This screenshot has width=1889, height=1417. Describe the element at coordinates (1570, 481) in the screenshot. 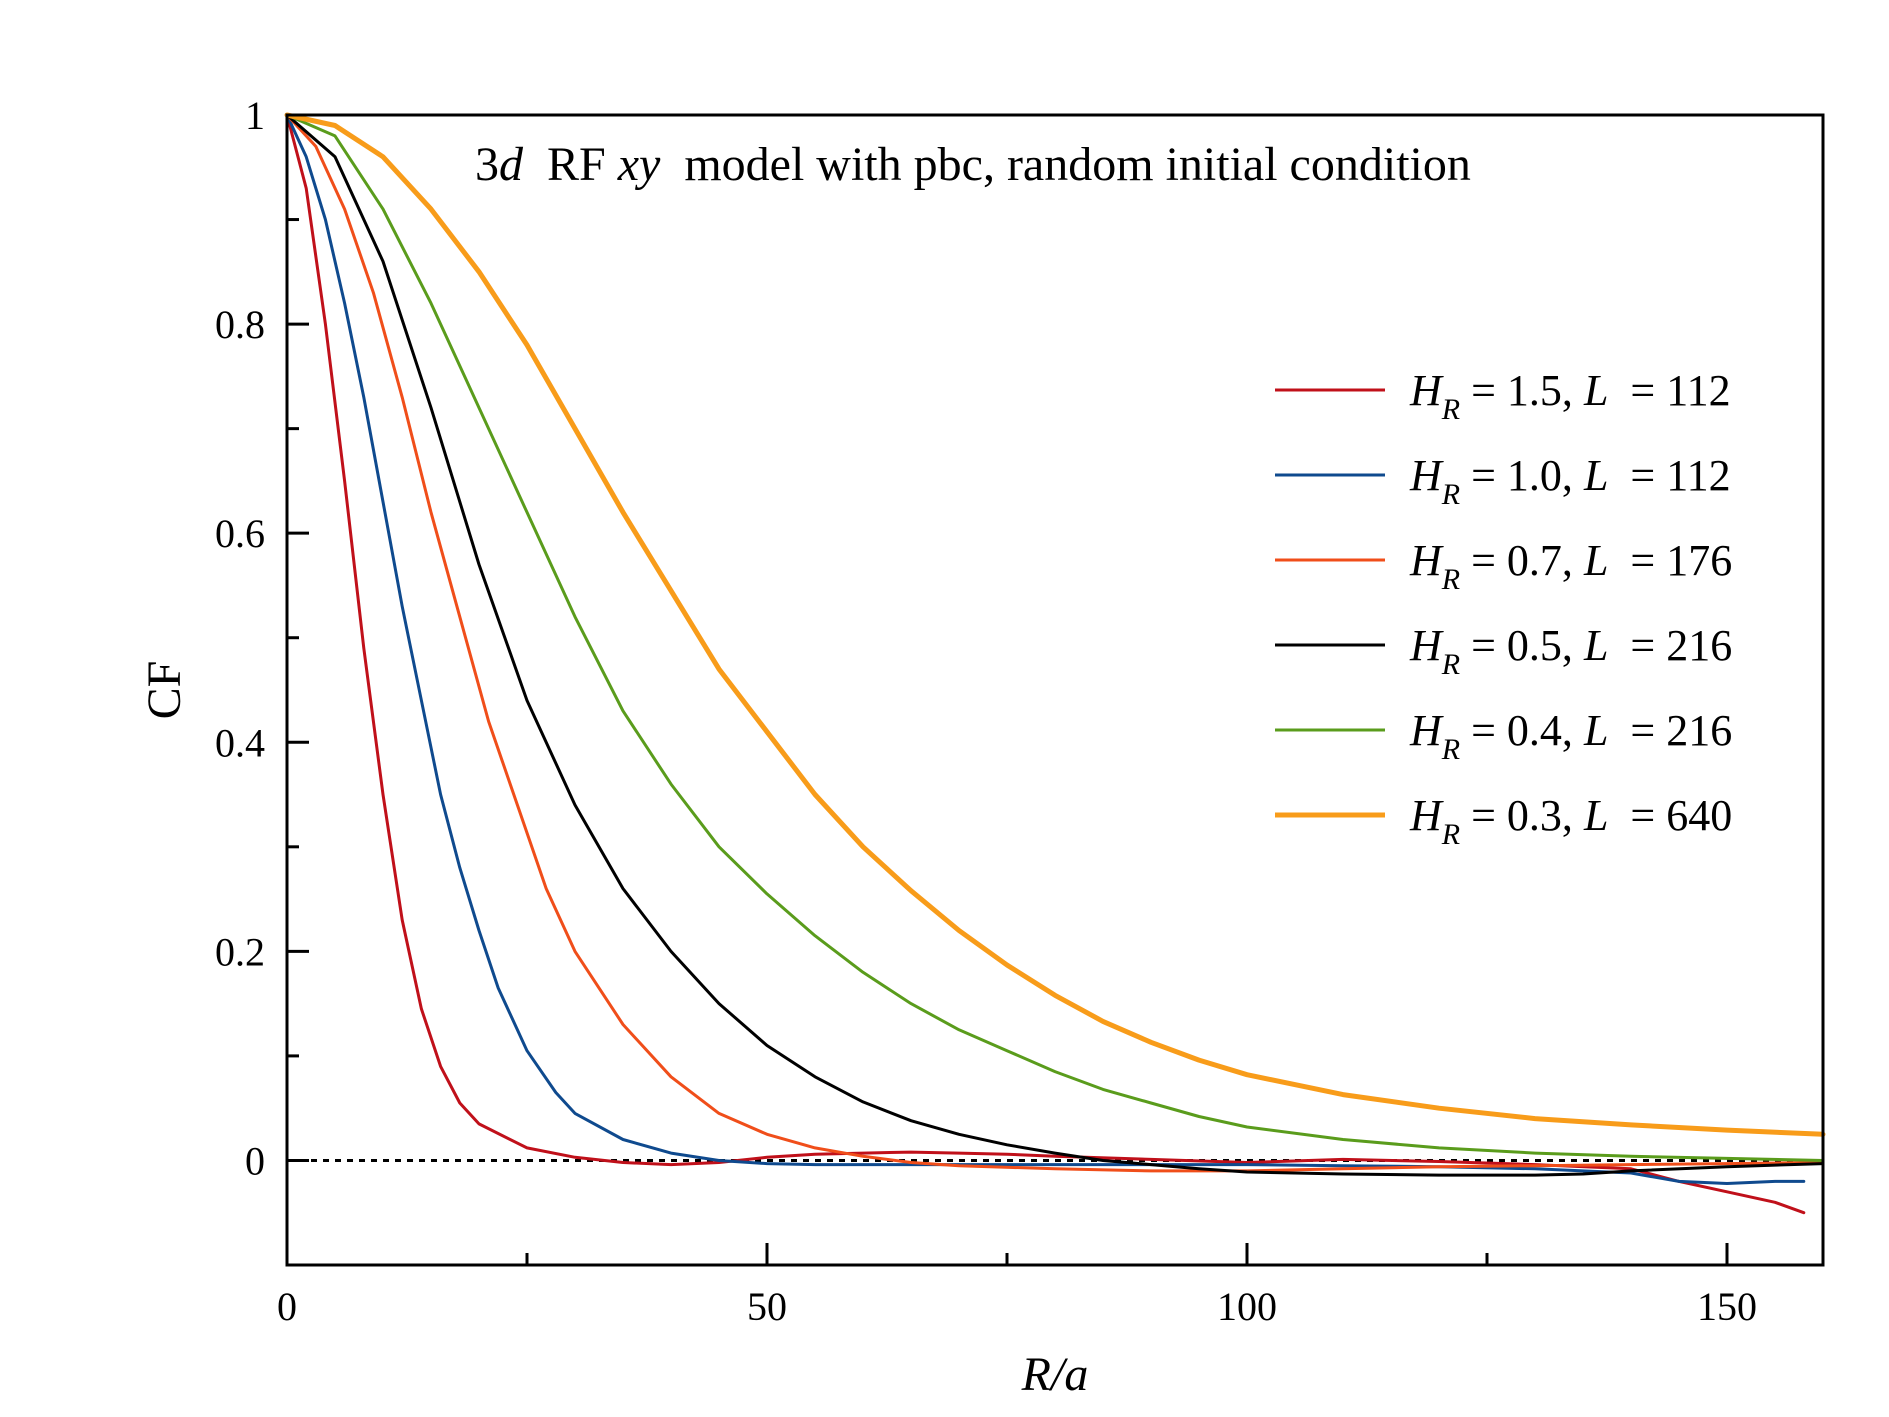

I see `legend-label: HR = 1.0, L = 112` at that location.